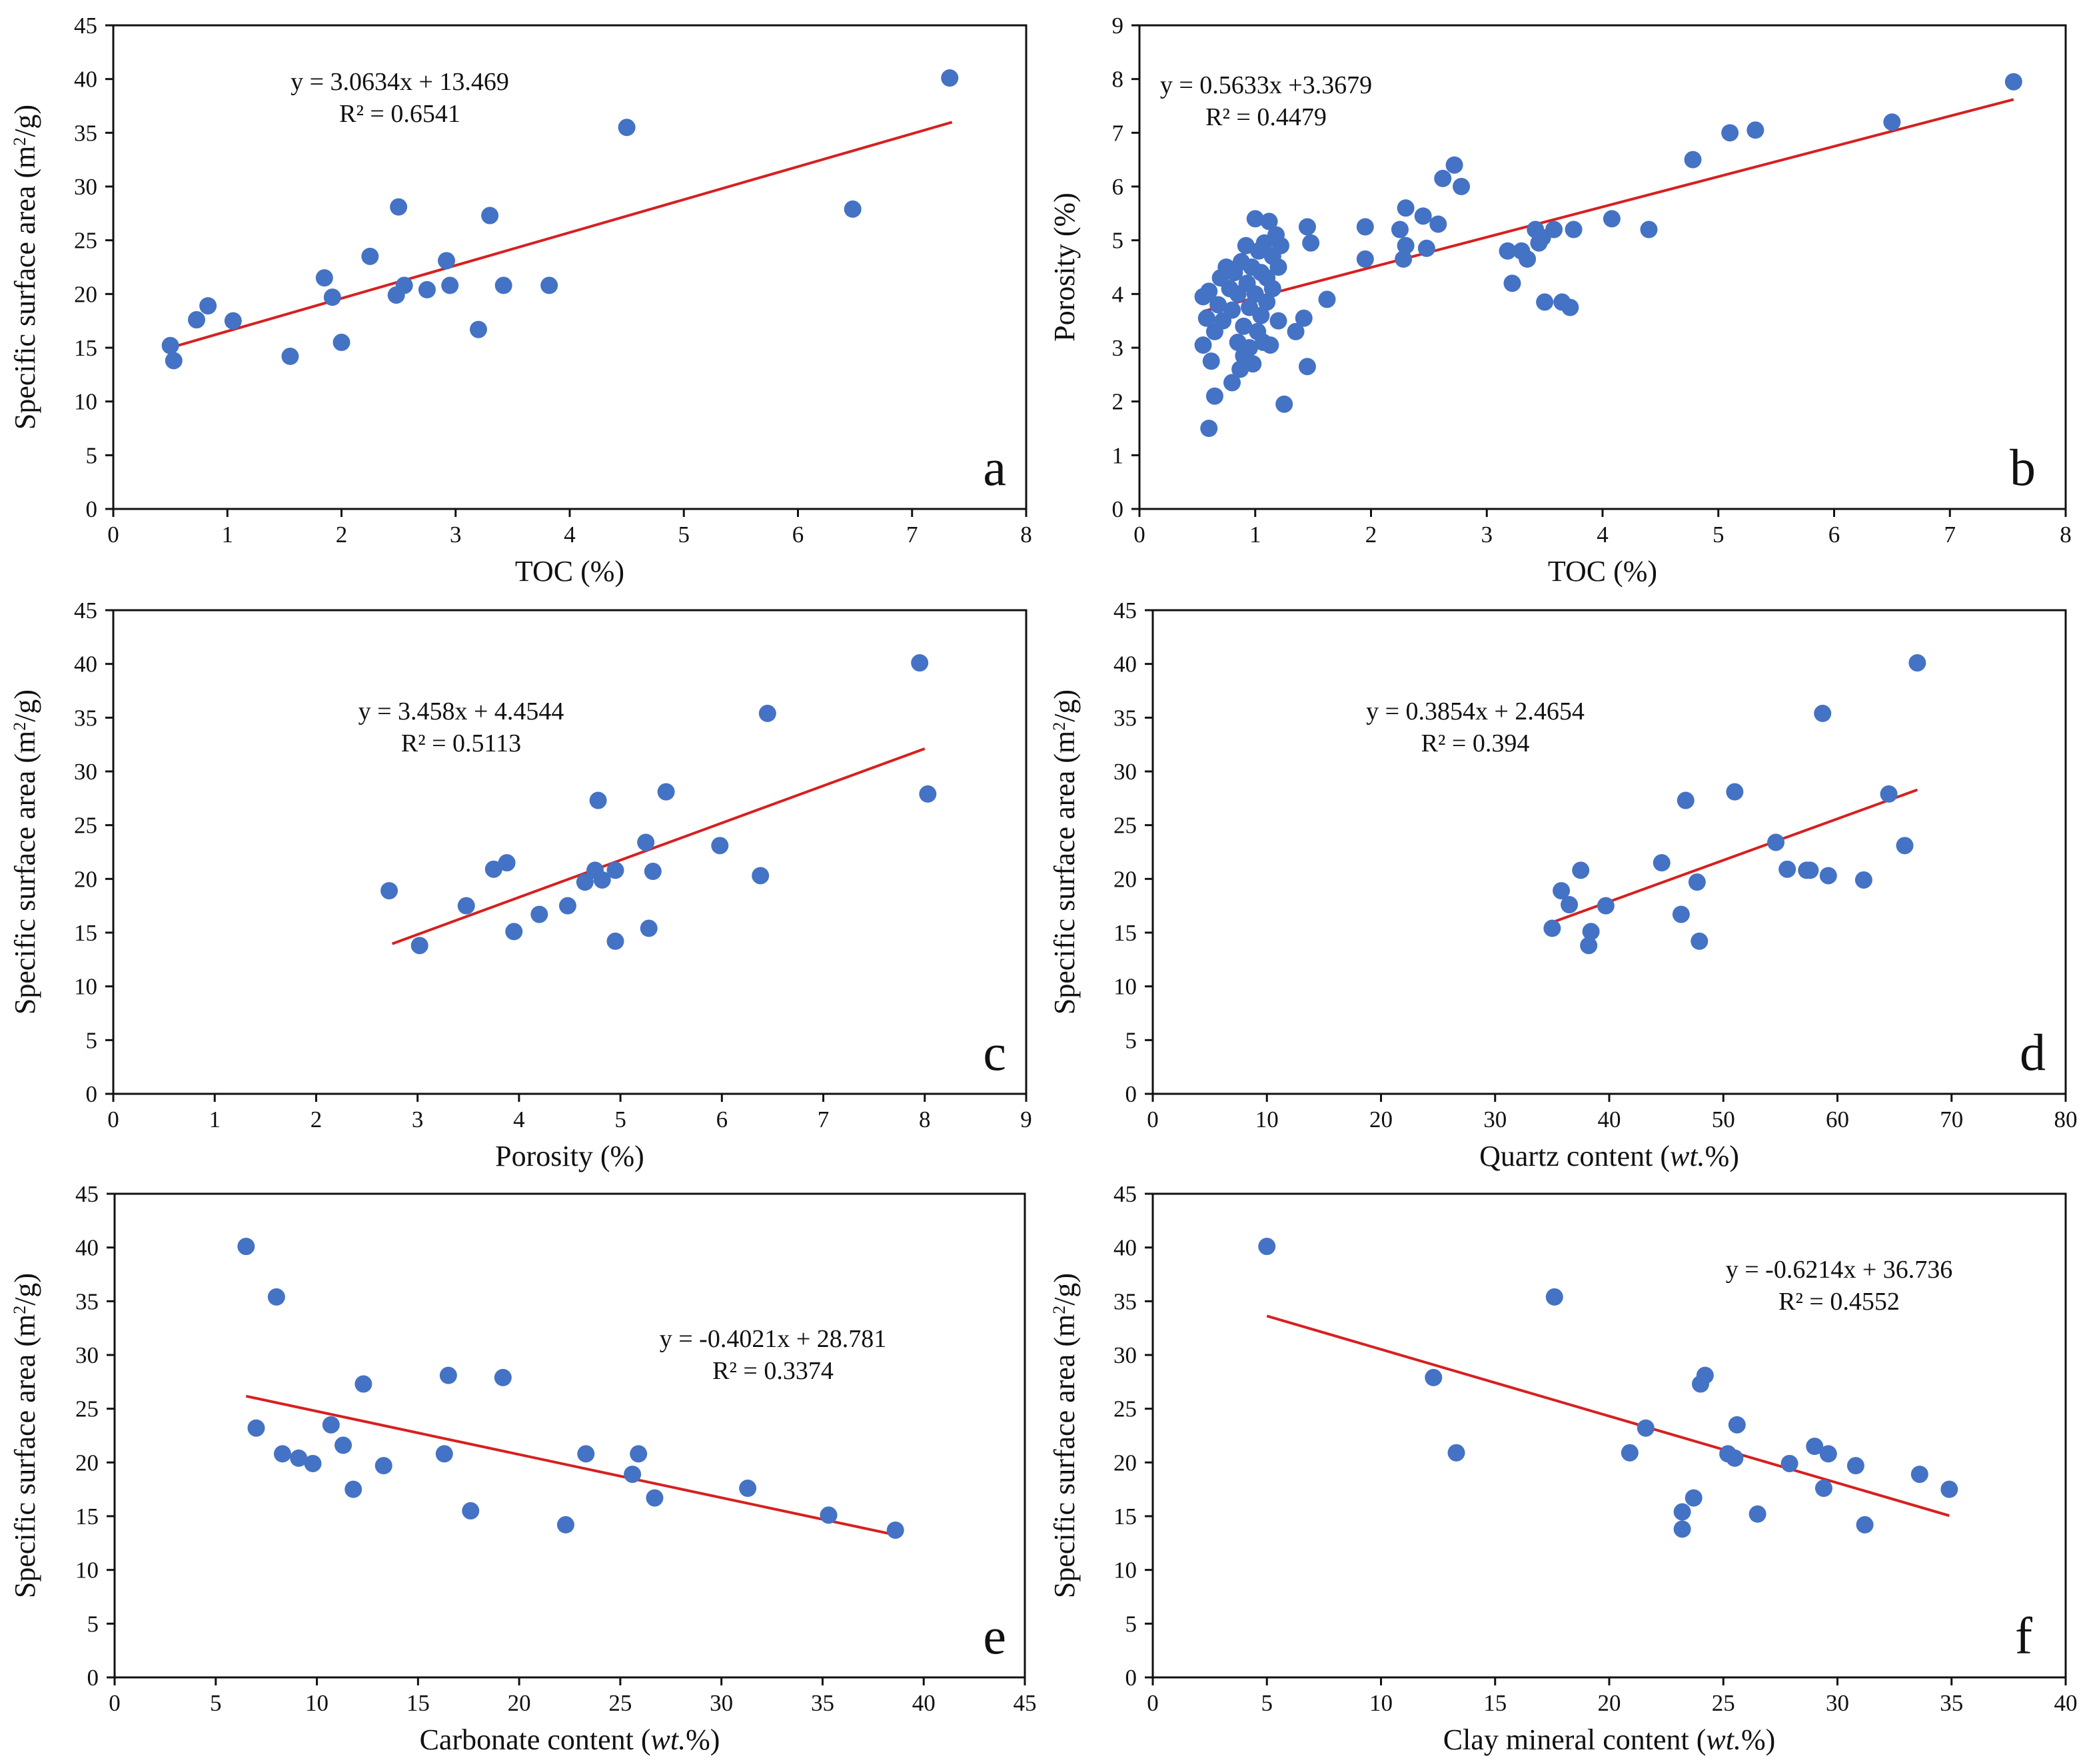 The height and width of the screenshot is (1764, 2079). Describe the element at coordinates (85, 826) in the screenshot. I see `y-tick-label: 25` at that location.